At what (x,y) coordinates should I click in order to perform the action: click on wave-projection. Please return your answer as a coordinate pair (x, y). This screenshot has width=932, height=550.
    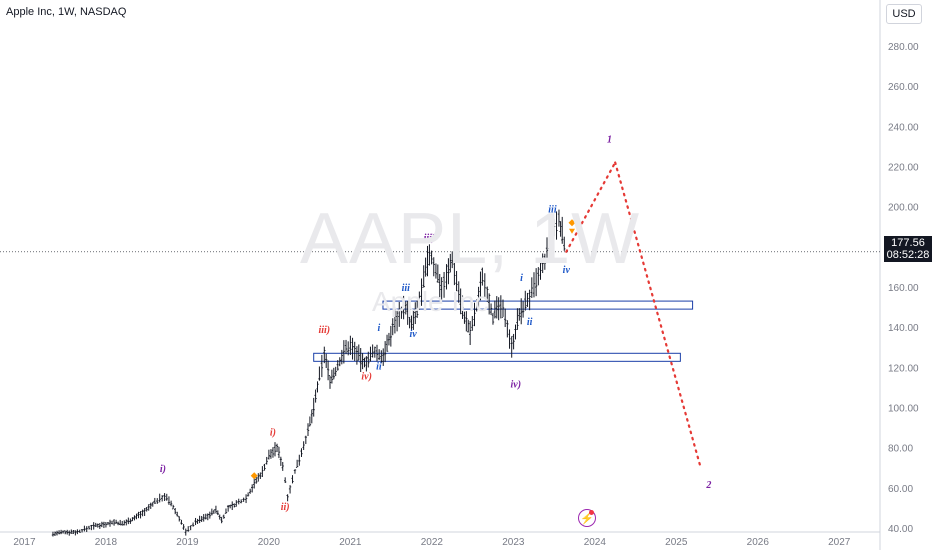
    Looking at the image, I should click on (633, 315).